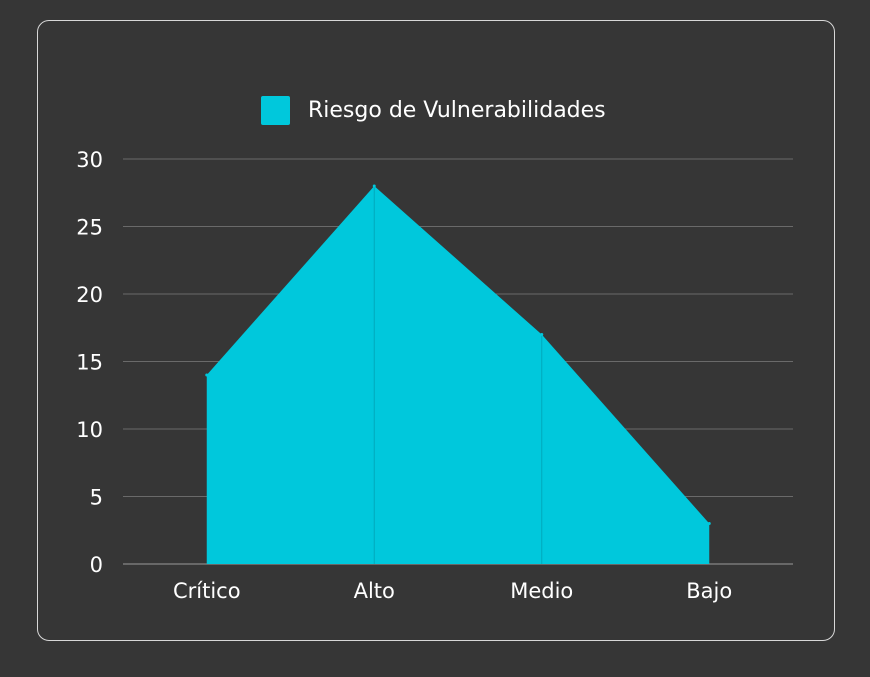 The width and height of the screenshot is (870, 677). Describe the element at coordinates (709, 591) in the screenshot. I see `x-tick-label: Bajo` at that location.